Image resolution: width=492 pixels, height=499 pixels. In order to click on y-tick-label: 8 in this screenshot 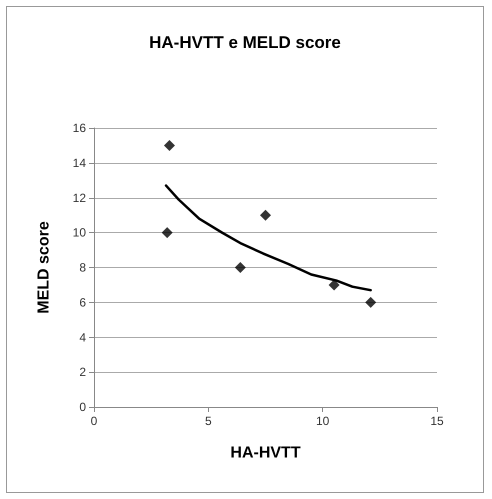, I will do `click(82, 267)`.